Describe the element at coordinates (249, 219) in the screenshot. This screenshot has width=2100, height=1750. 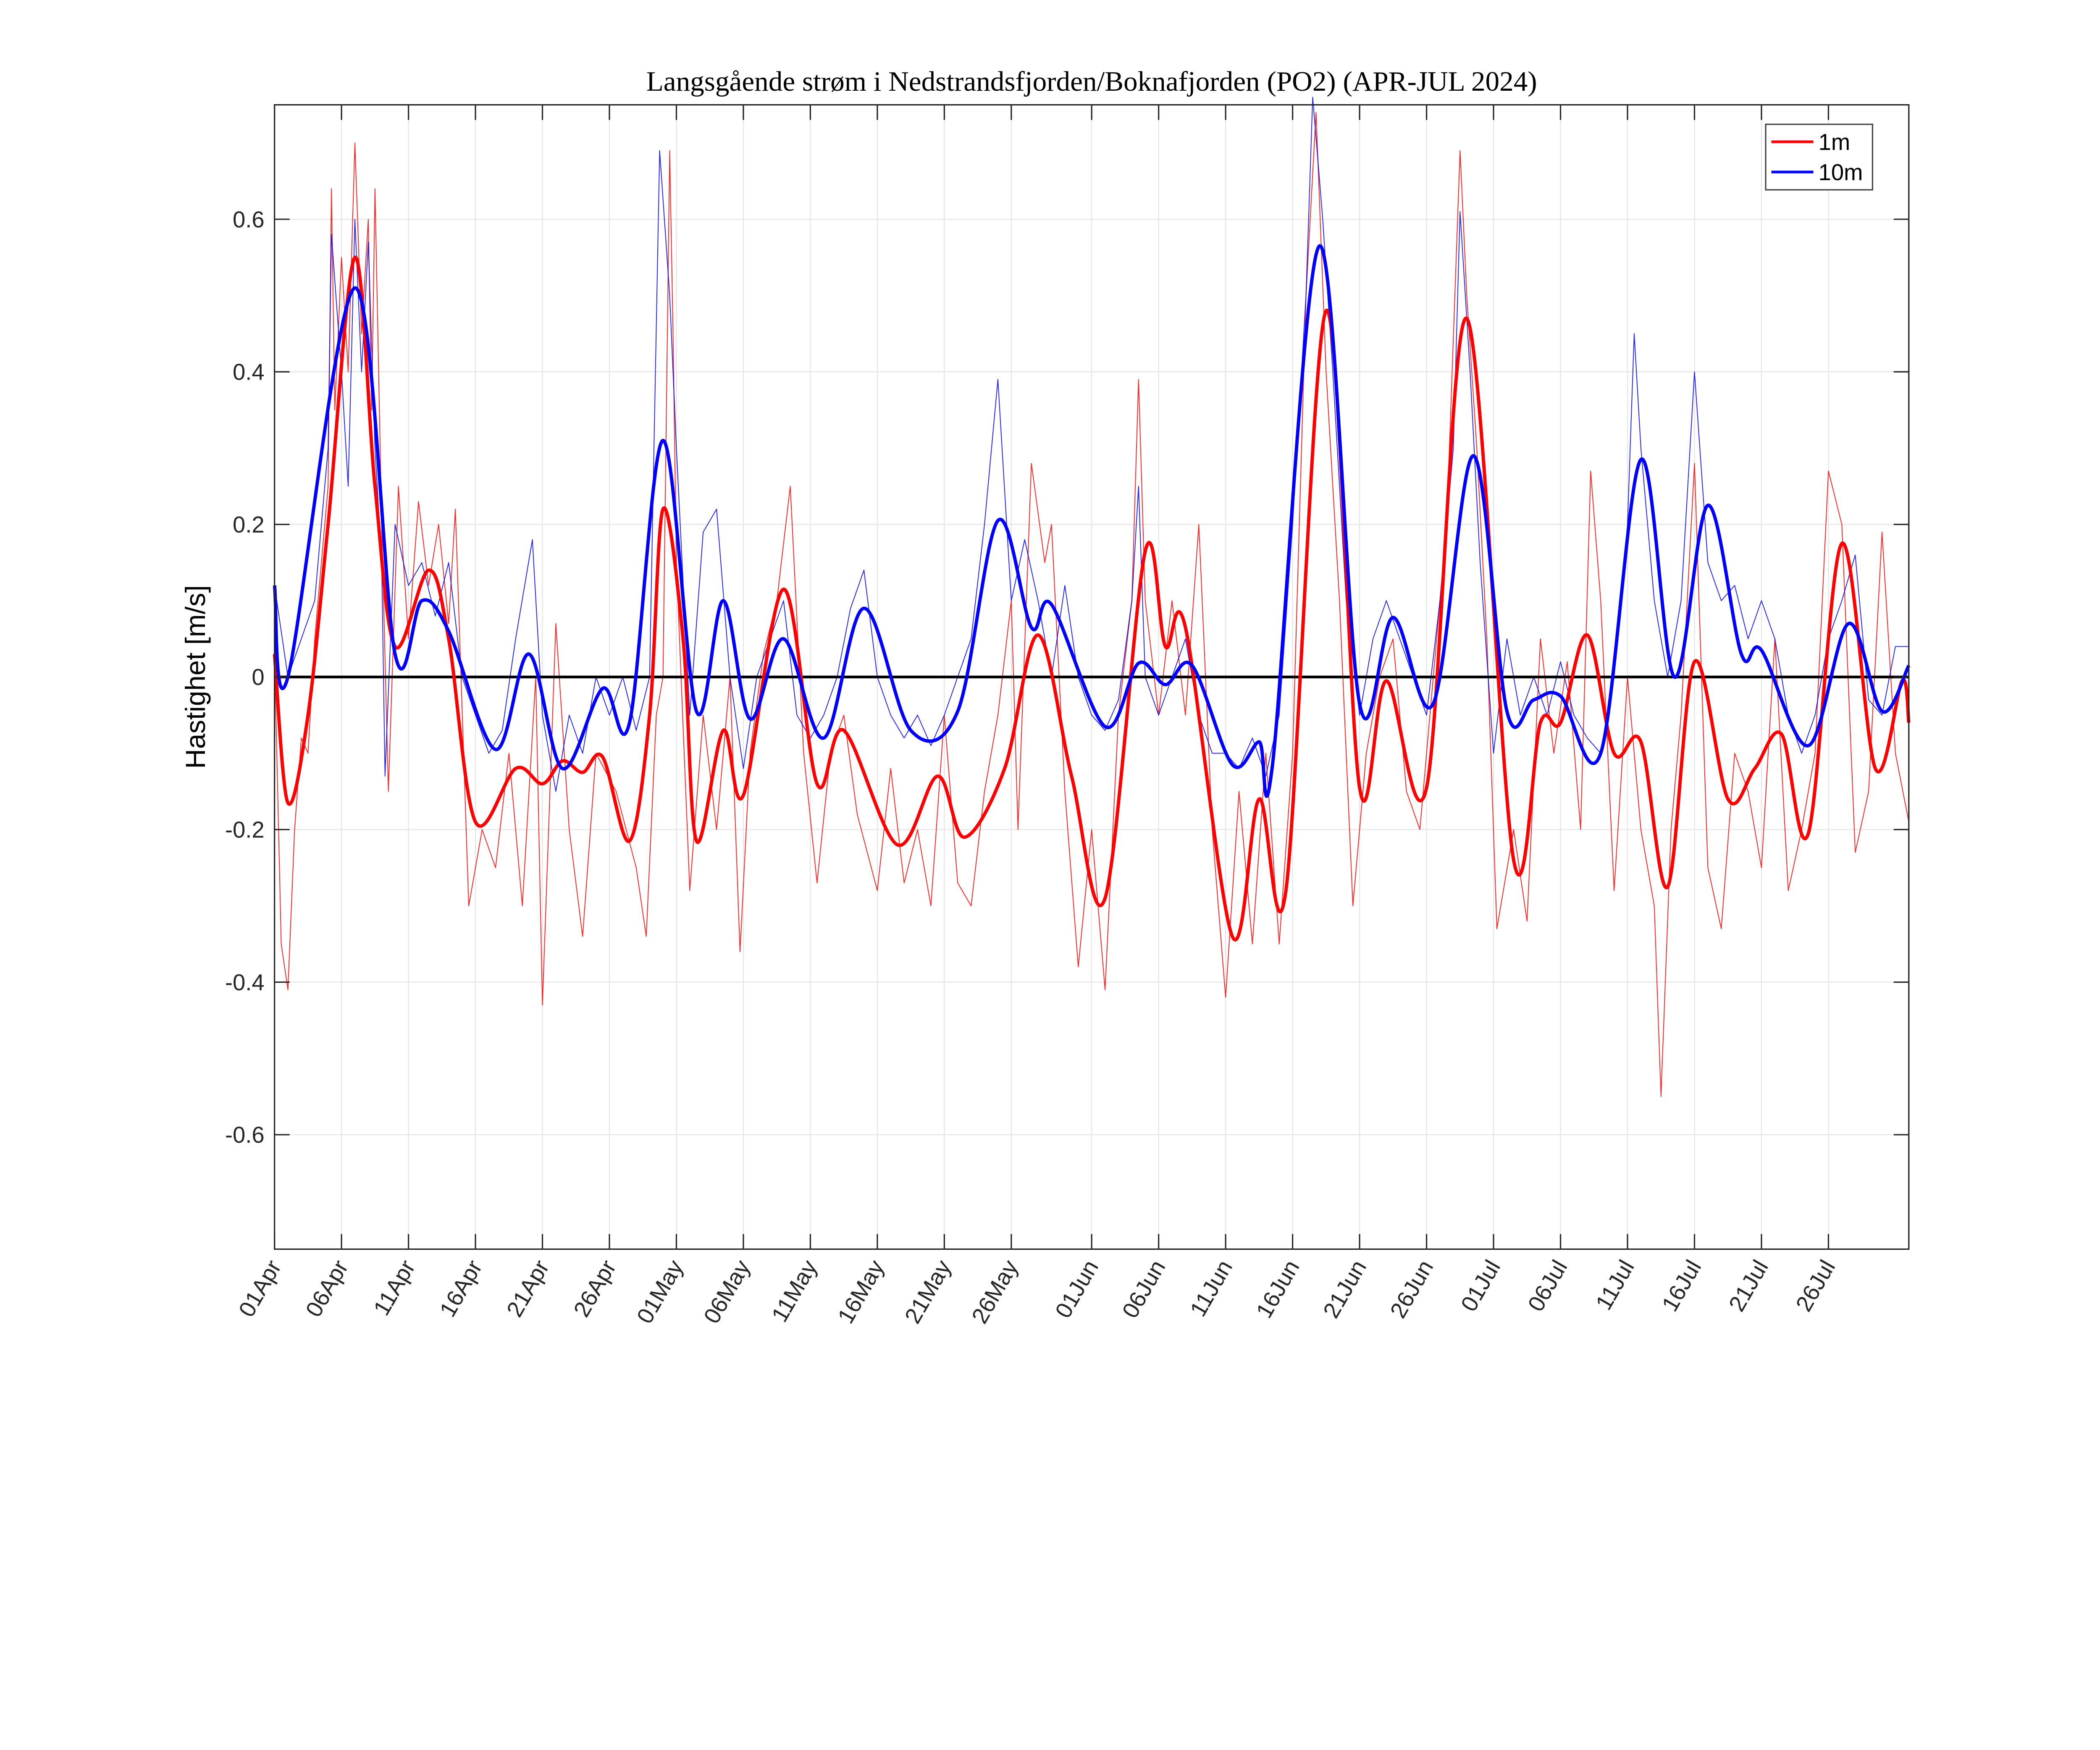
I see `y-tick-label: 0.6` at that location.